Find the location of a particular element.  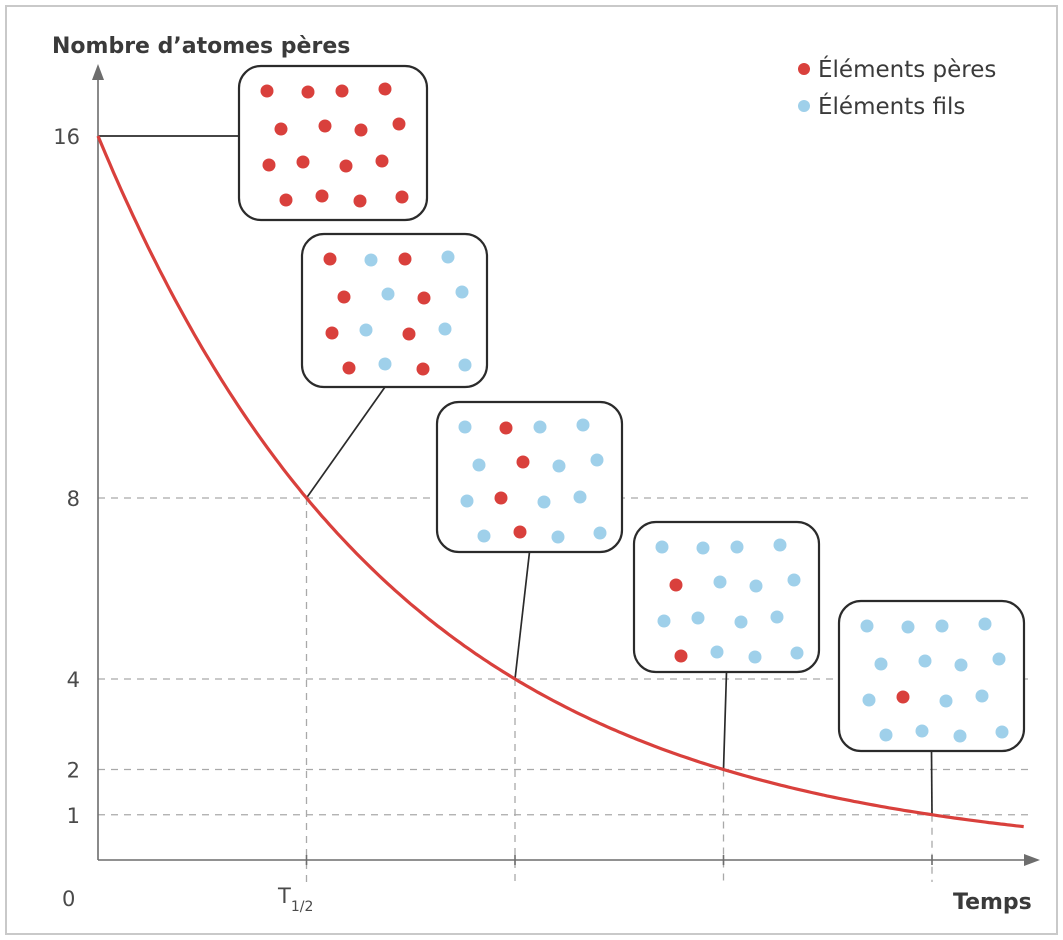

x-axis-arrow-icon is located at coordinates (1032, 860).